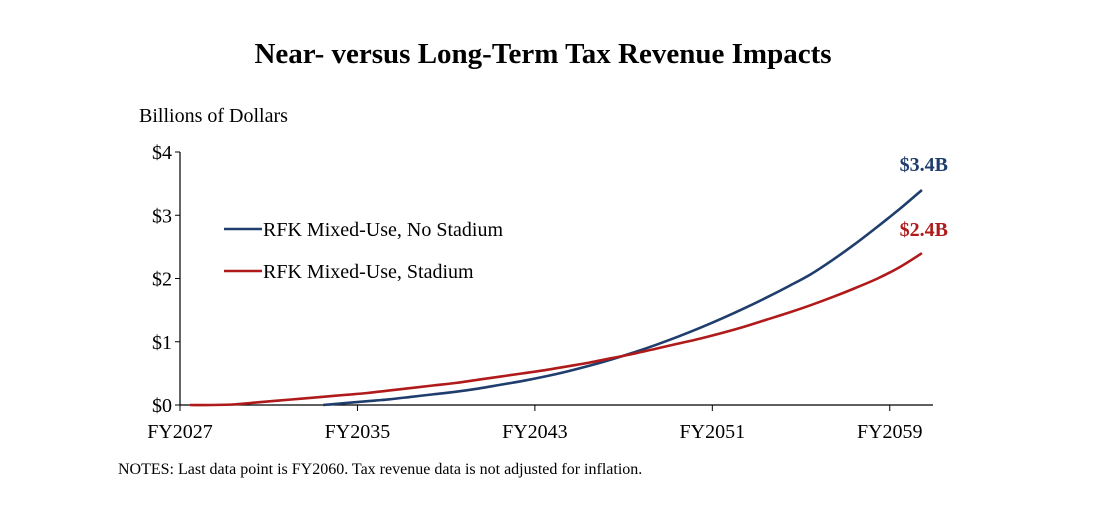 This screenshot has width=1100, height=505. What do you see at coordinates (162, 343) in the screenshot?
I see `y-tick-label: $1` at bounding box center [162, 343].